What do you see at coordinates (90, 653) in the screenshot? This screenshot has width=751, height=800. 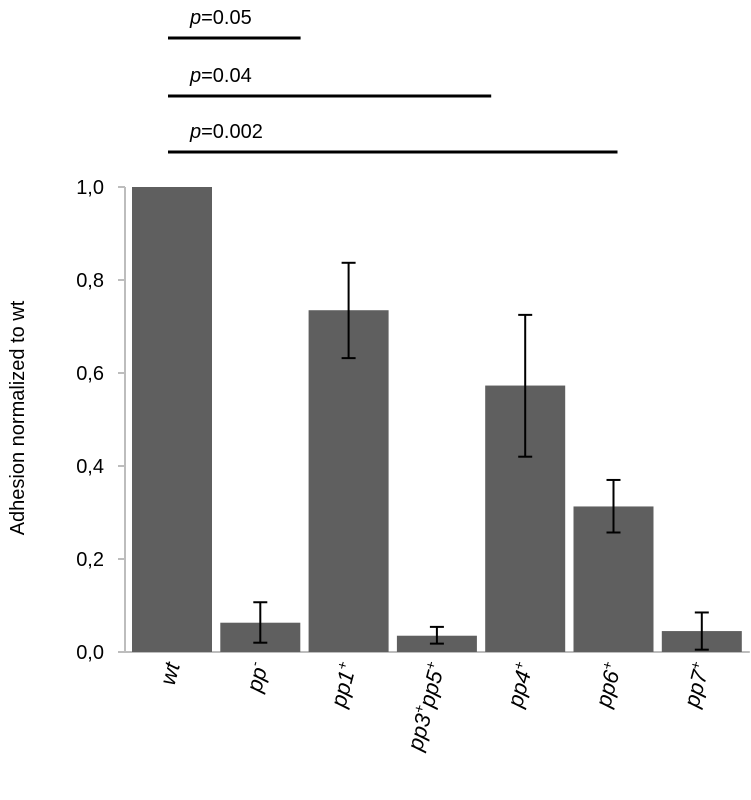 I see `y-tick-label: 0,0` at bounding box center [90, 653].